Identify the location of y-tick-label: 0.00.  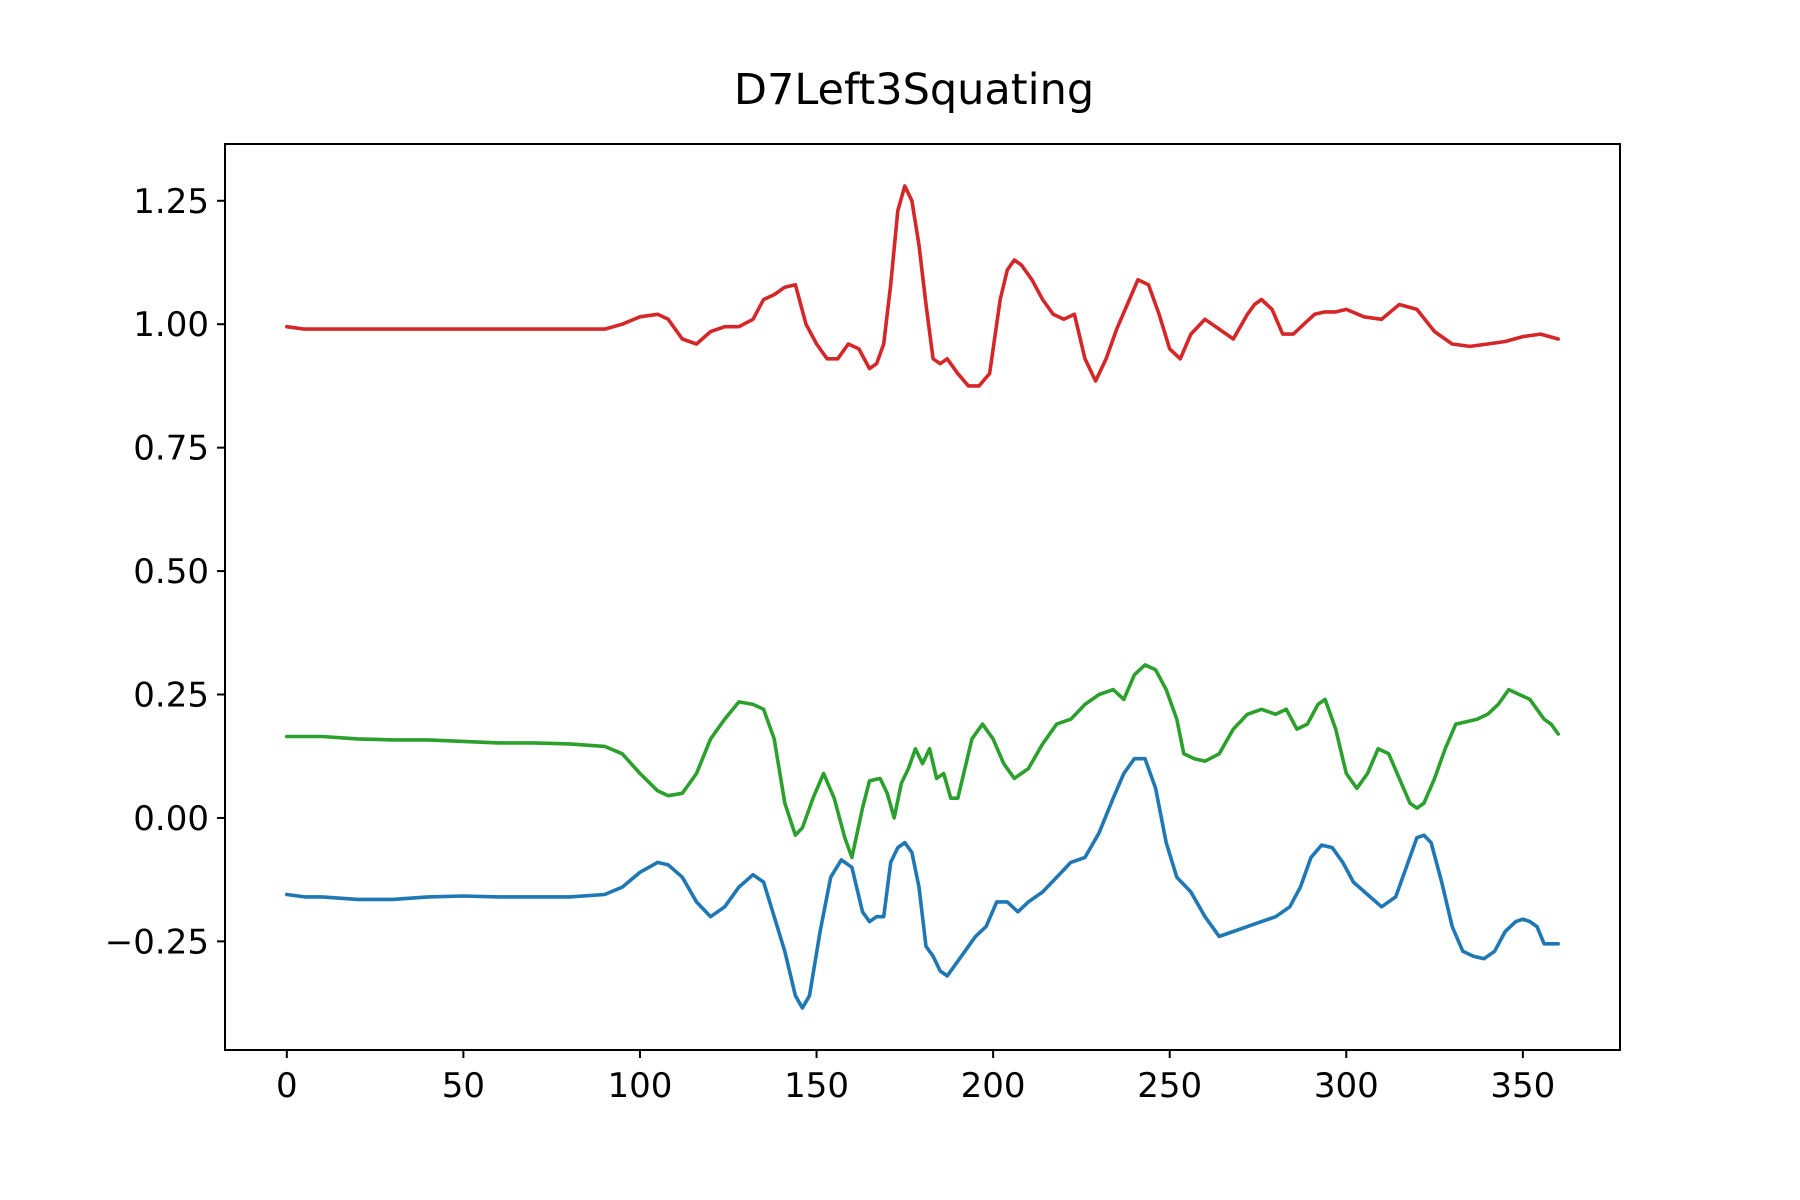
(171, 819).